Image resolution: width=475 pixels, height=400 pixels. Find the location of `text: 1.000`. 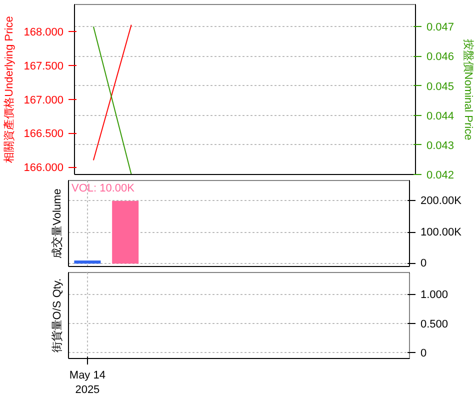

text: 1.000 is located at coordinates (434, 295).